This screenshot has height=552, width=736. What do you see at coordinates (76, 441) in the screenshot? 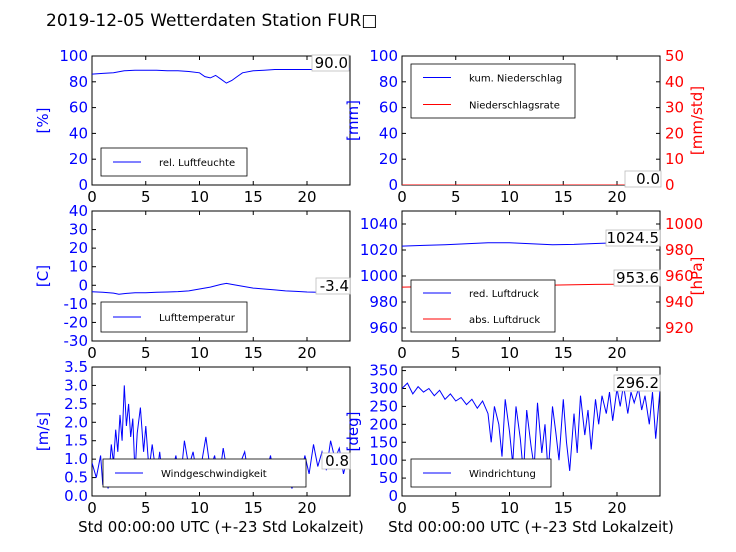
I see `y-tick-label: 1.5` at bounding box center [76, 441].